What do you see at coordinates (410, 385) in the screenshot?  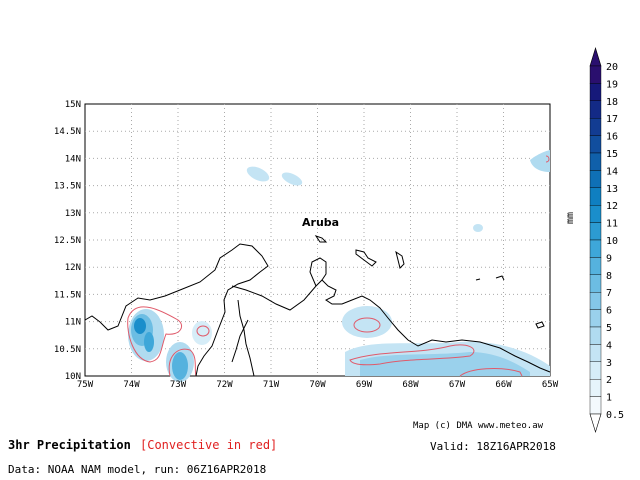 I see `lon-label: 68W` at bounding box center [410, 385].